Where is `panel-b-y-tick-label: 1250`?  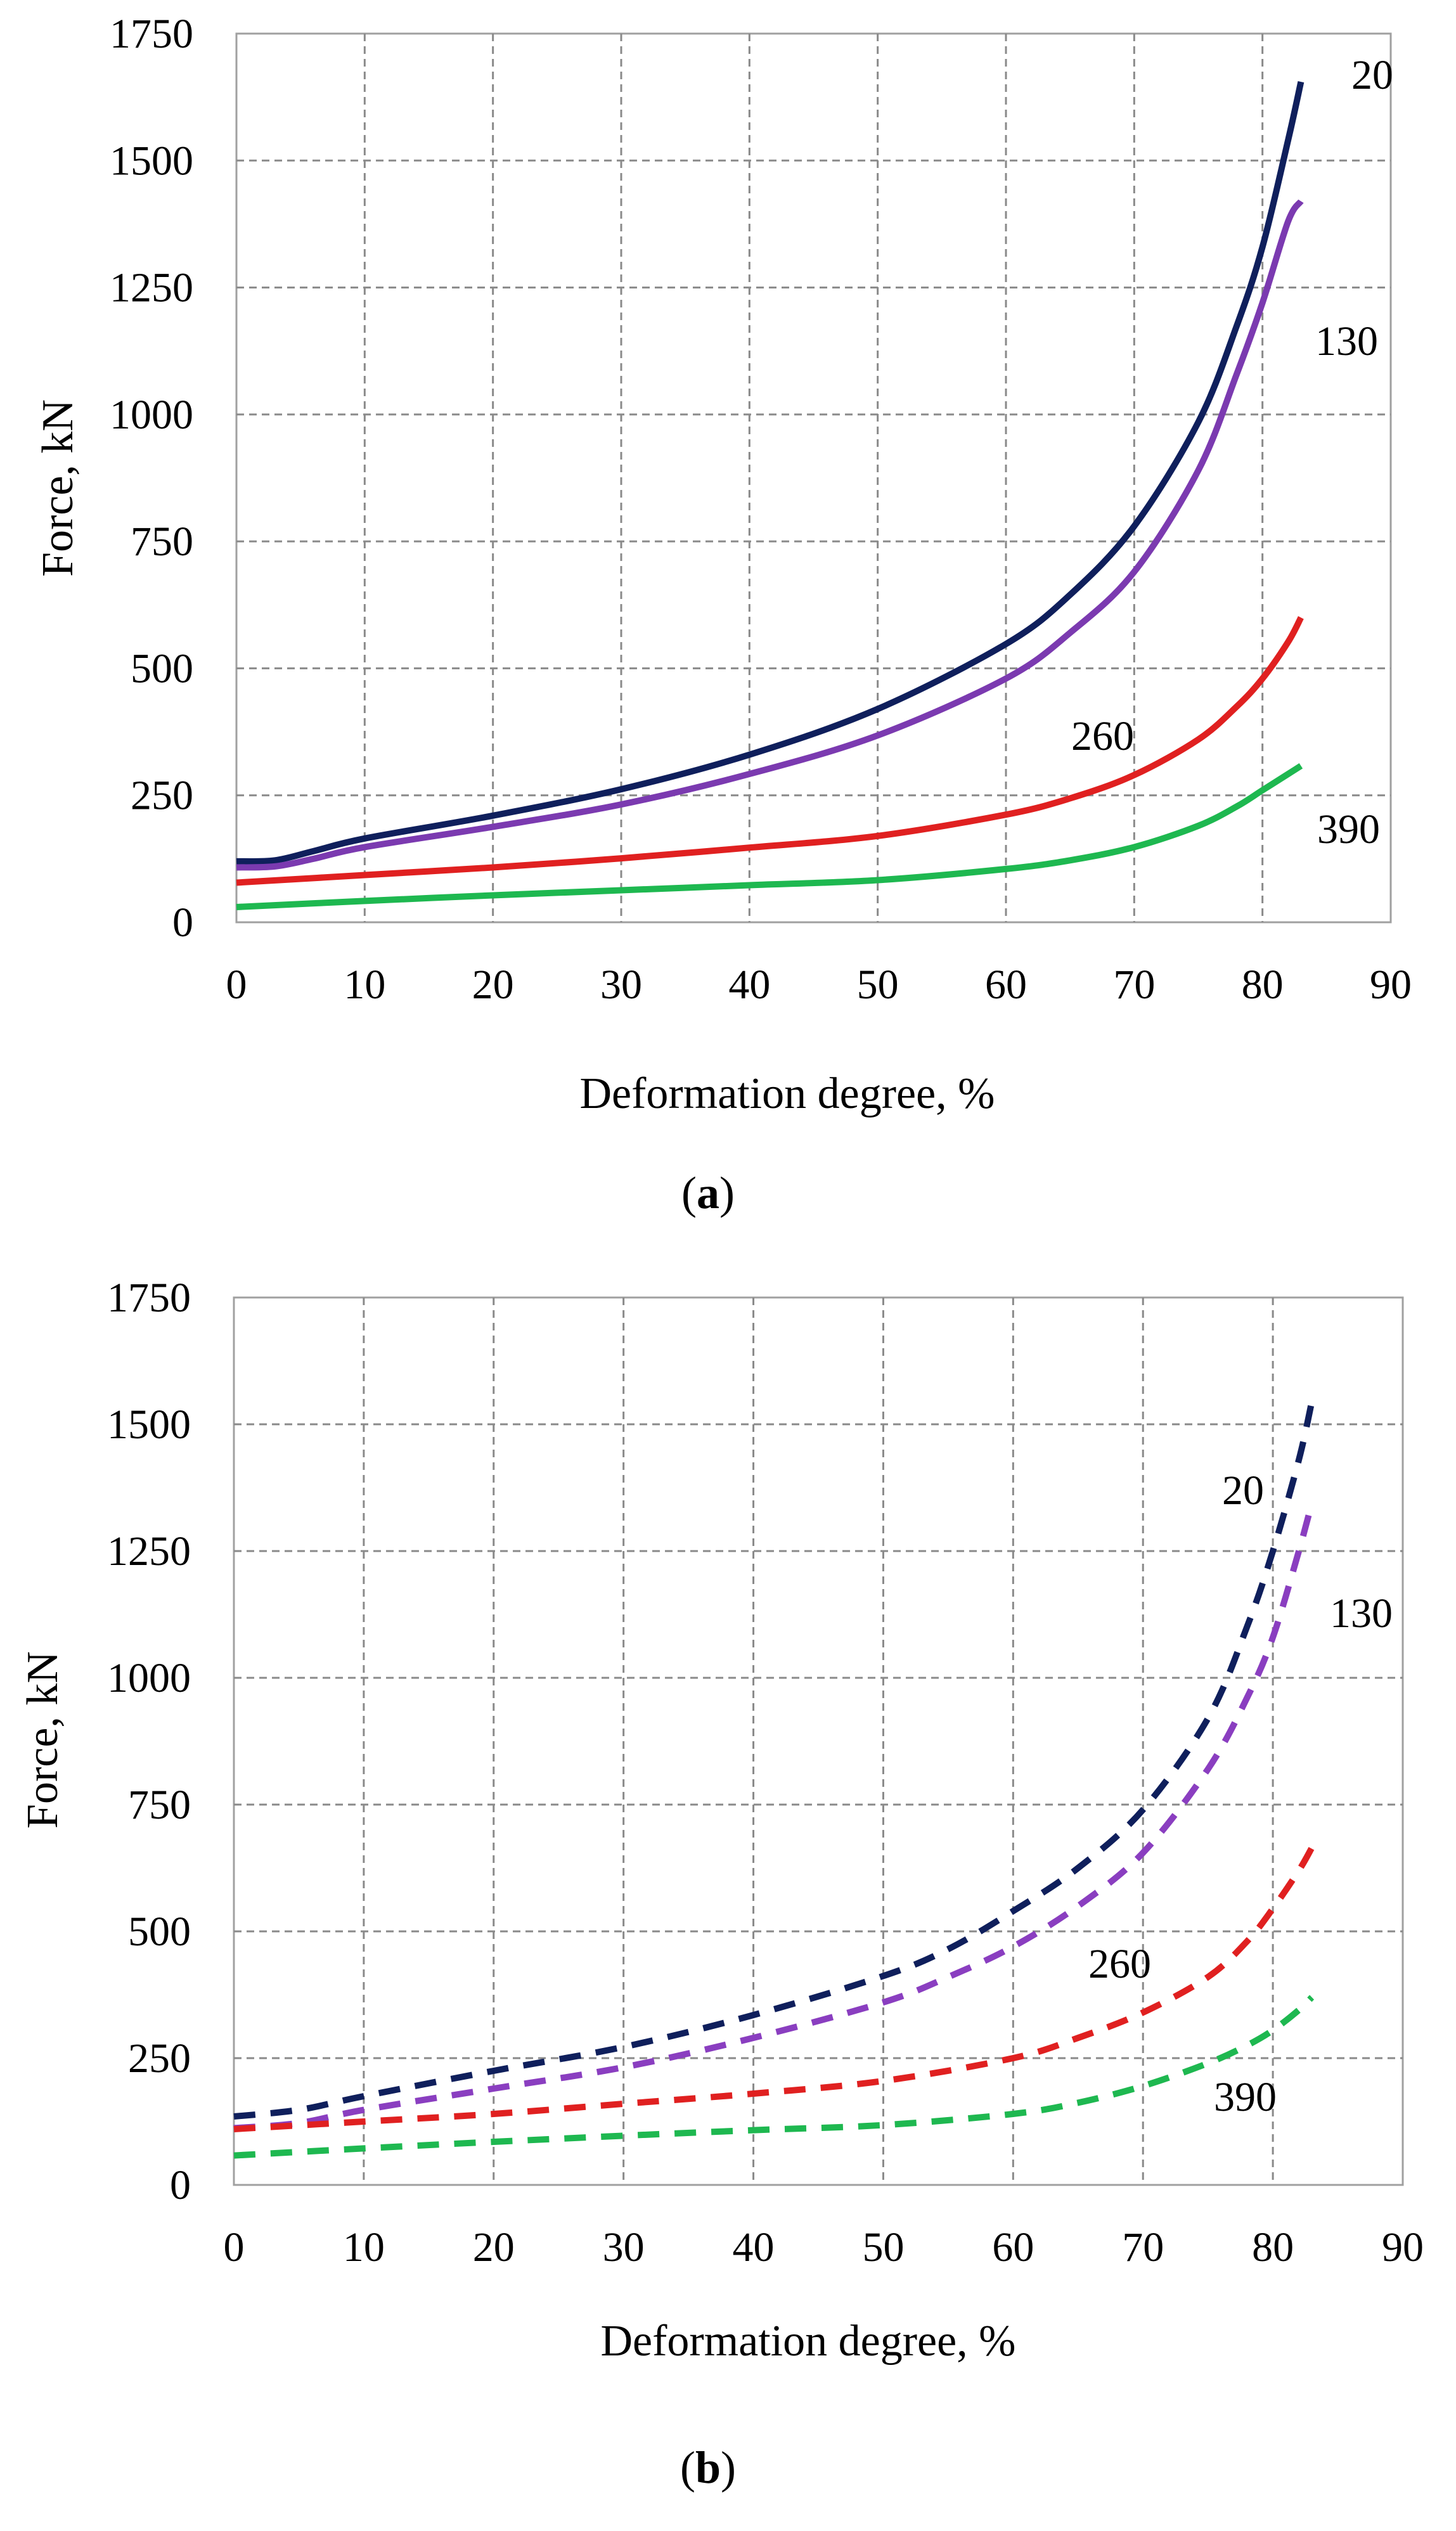
panel-b-y-tick-label: 1250 is located at coordinates (149, 1551).